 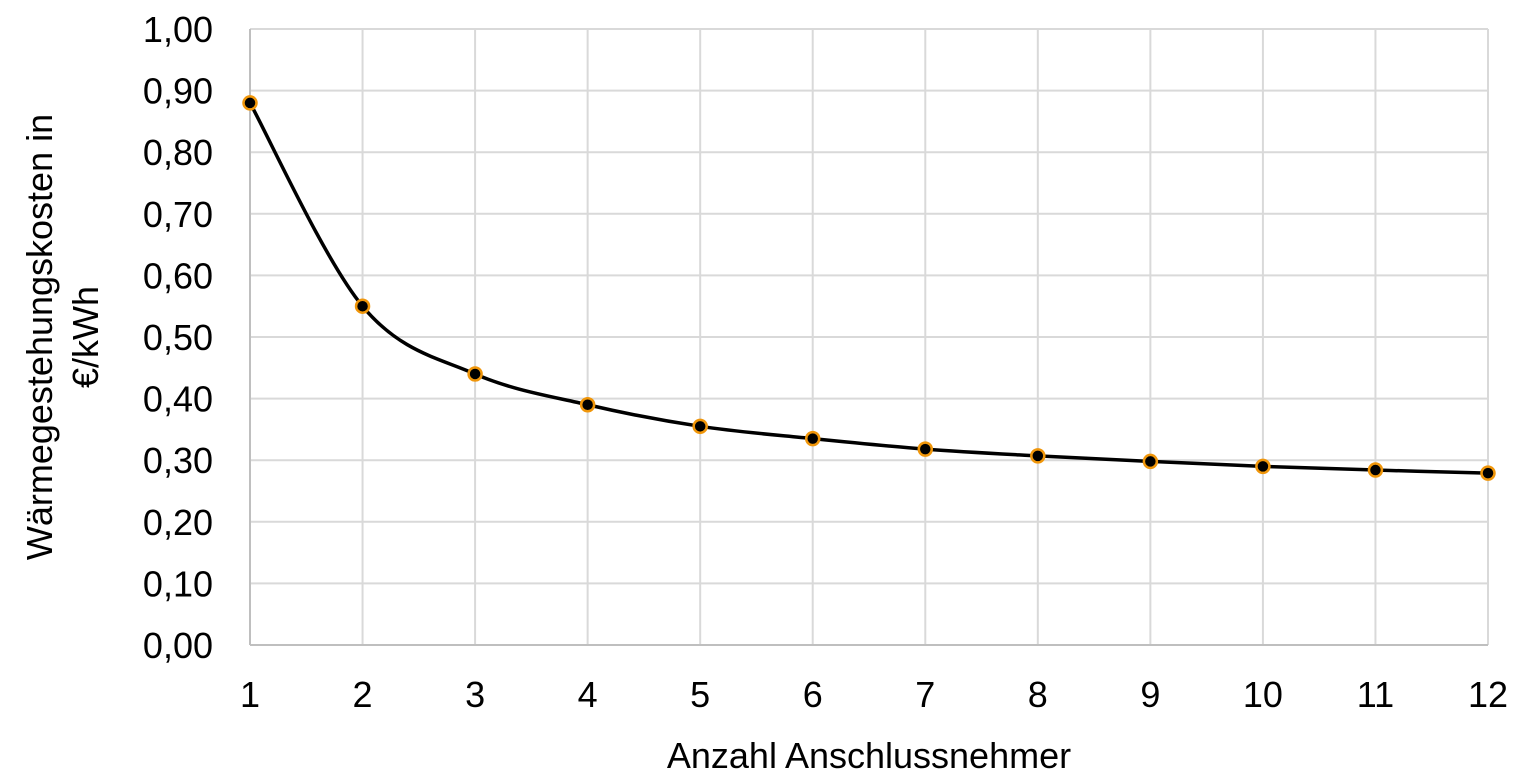 I want to click on x-tick-label: 12, so click(x=1488, y=694).